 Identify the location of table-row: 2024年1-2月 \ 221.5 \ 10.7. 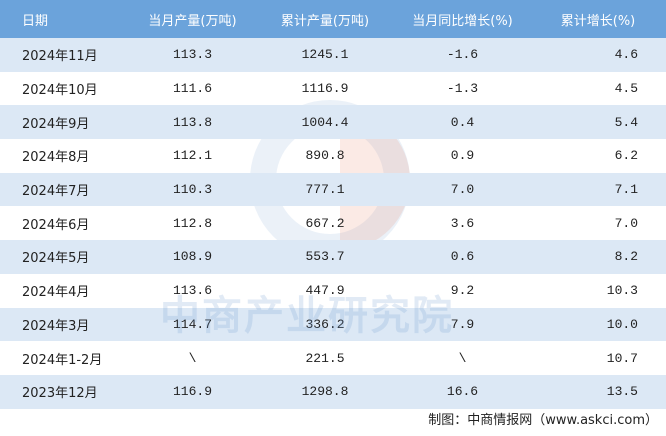
(333, 358).